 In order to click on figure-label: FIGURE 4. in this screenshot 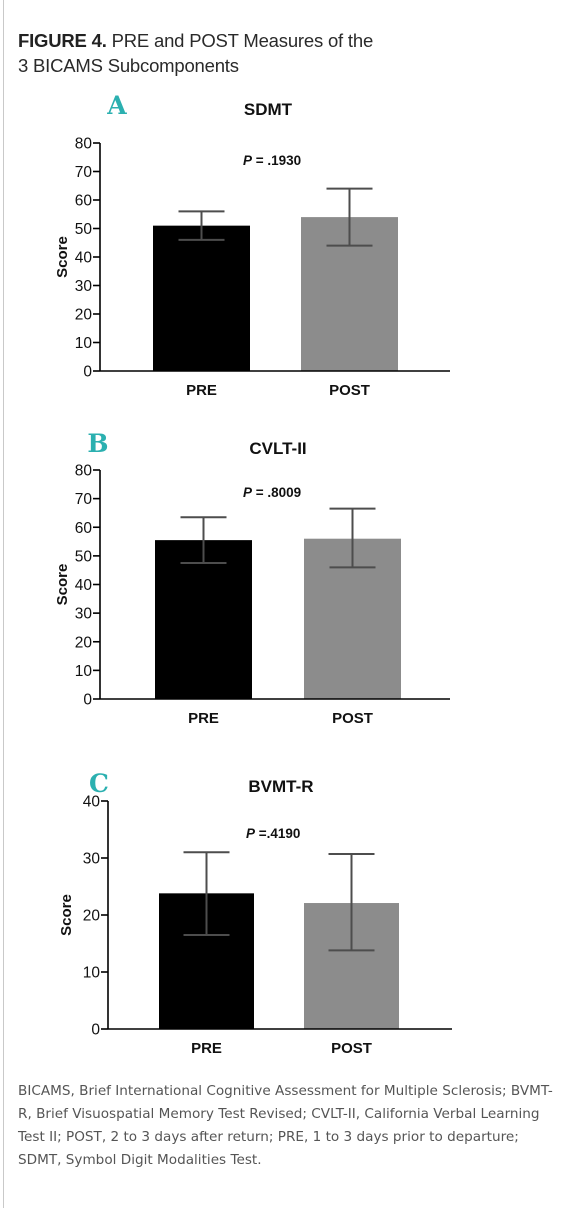, I will do `click(62, 40)`.